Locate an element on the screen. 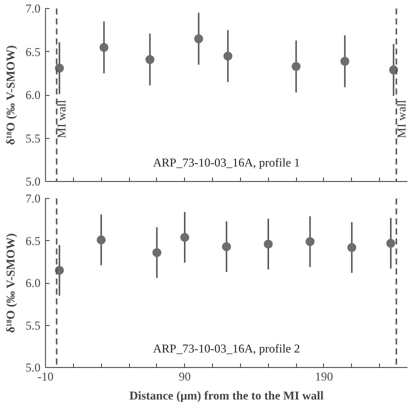 This screenshot has height=405, width=419. x-axis-title: Distance (μm) from the to the MI wall is located at coordinates (226, 395).